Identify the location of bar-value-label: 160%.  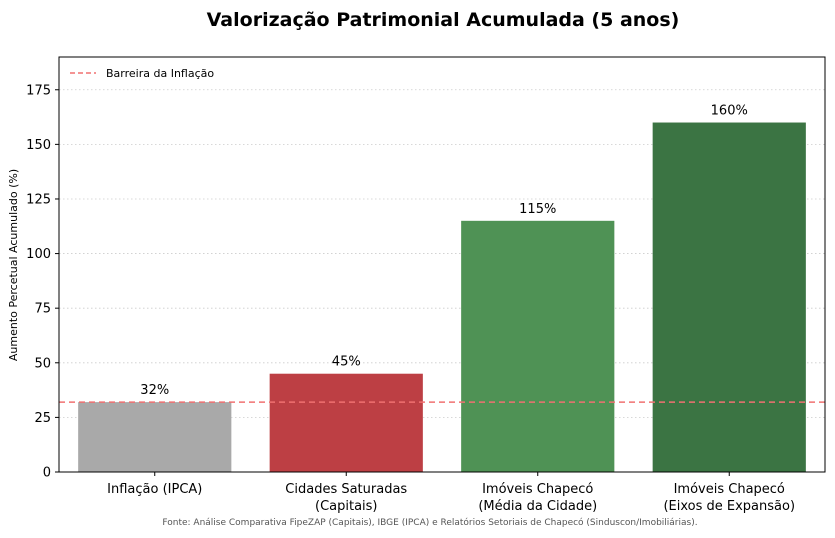
(729, 111).